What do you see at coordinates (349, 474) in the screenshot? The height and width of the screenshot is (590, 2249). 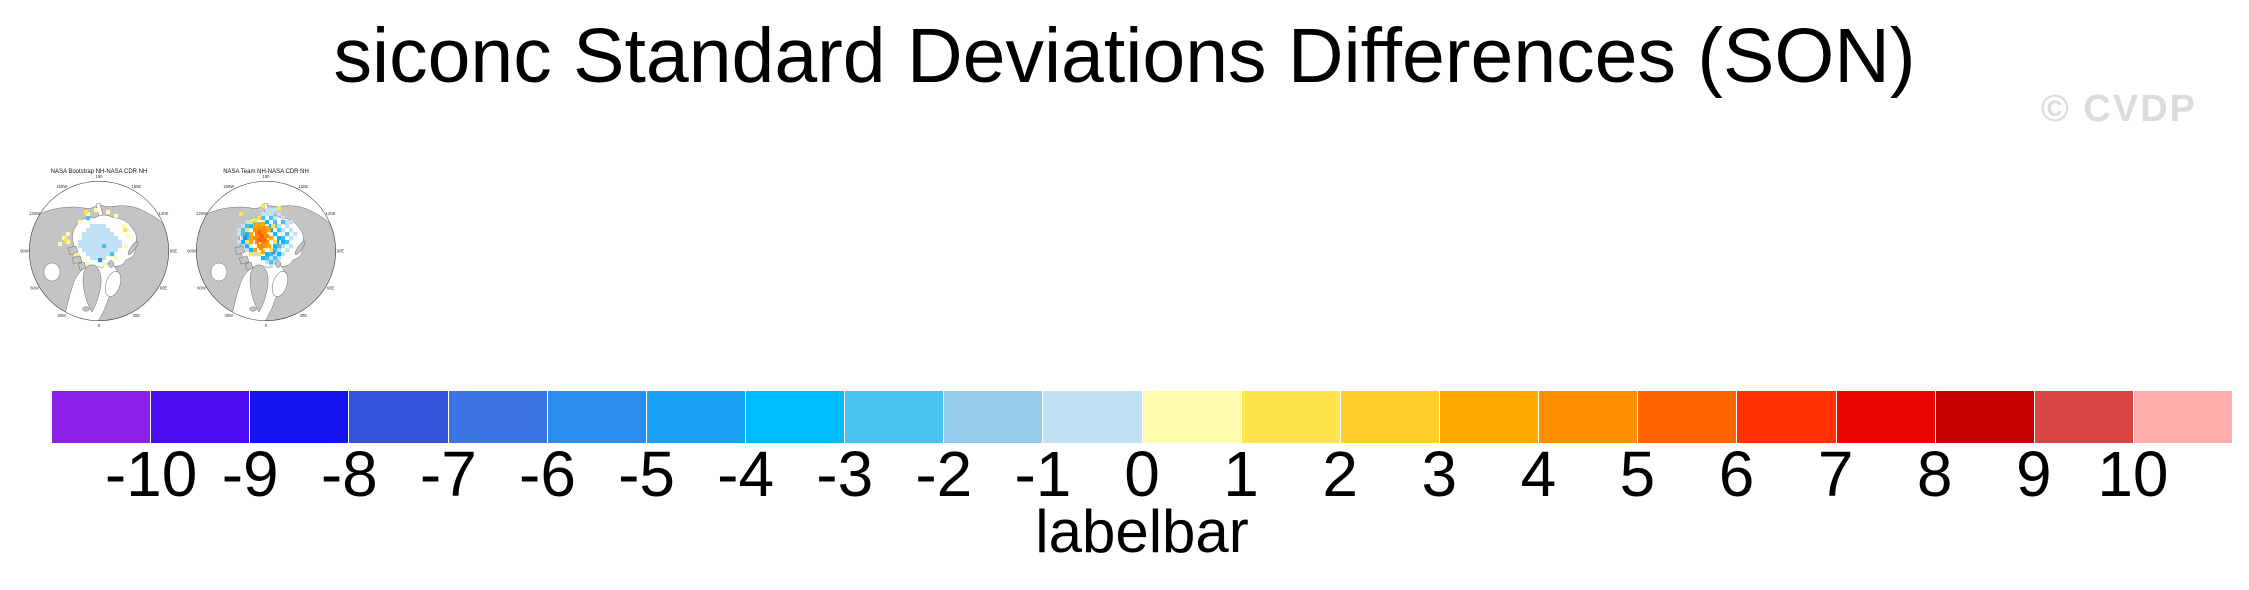 I see `colorbar-tick--8: -8` at bounding box center [349, 474].